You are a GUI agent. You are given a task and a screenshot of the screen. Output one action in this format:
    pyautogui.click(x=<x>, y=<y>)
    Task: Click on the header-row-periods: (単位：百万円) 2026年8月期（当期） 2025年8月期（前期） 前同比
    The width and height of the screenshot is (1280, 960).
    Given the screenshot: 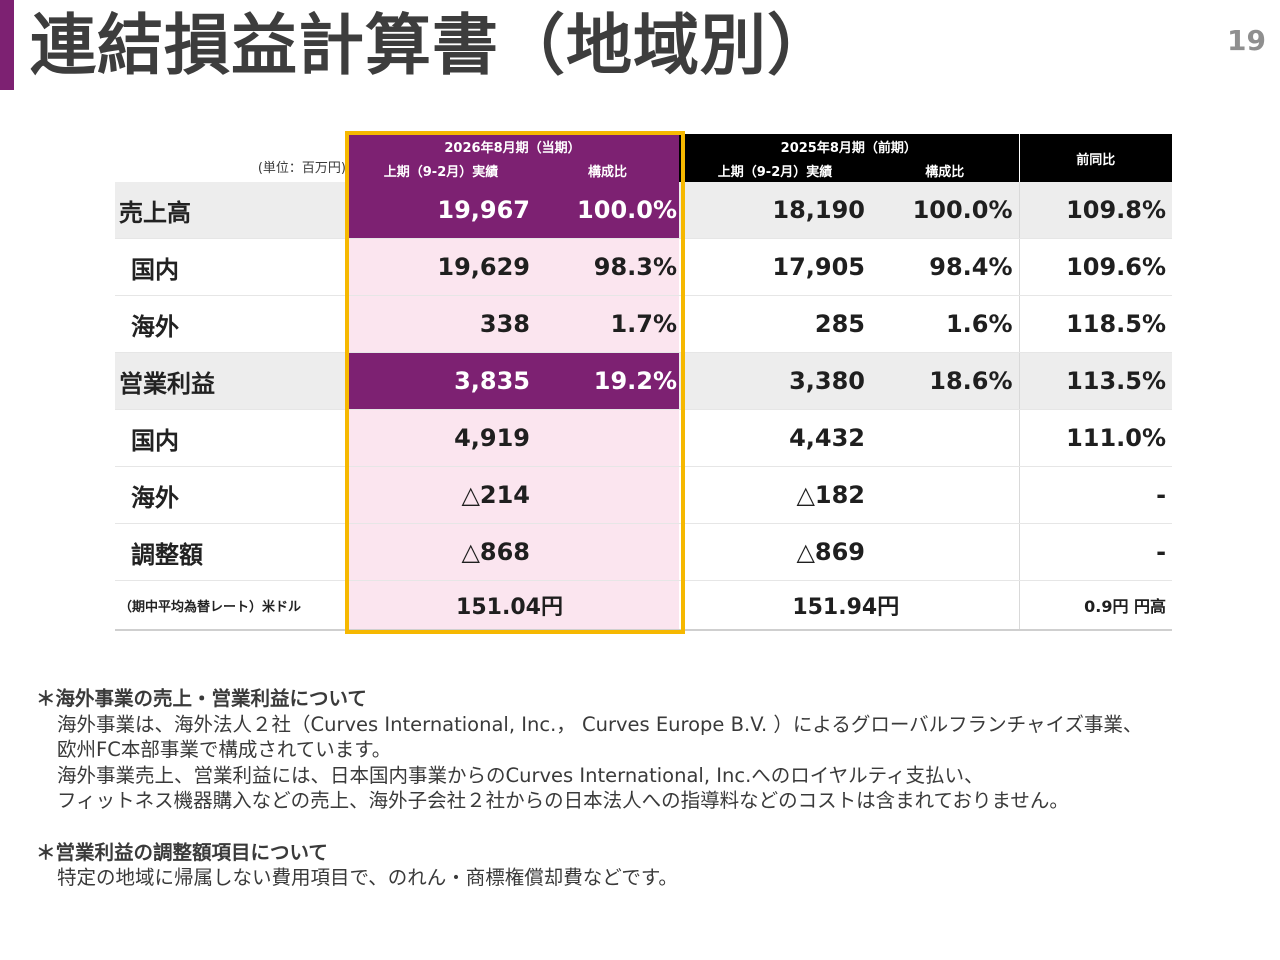 What is the action you would take?
    pyautogui.click(x=644, y=158)
    